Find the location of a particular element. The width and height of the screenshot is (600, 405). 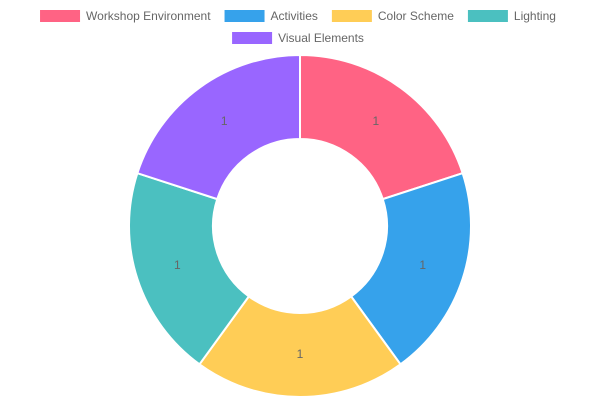

legend-item: Visual Elements is located at coordinates (298, 38).